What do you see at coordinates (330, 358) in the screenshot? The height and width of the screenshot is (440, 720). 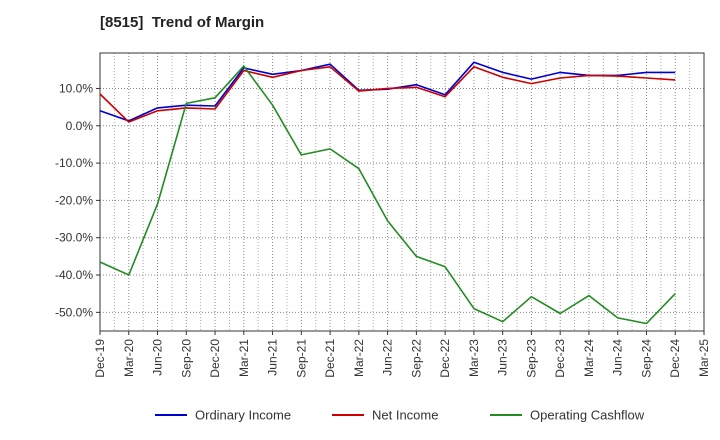 I see `x-tick-label: Dec-21` at bounding box center [330, 358].